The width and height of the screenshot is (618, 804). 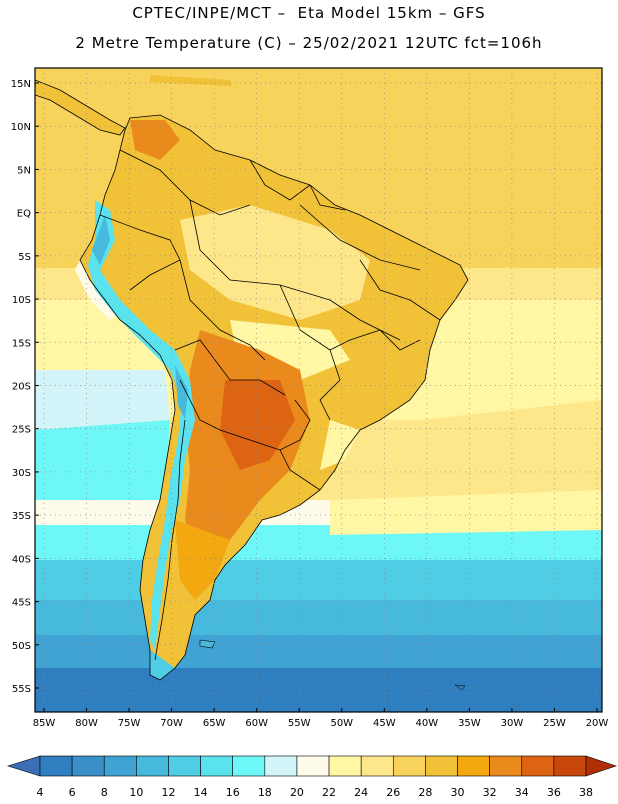 I want to click on lat-label: 5S, so click(x=24, y=257).